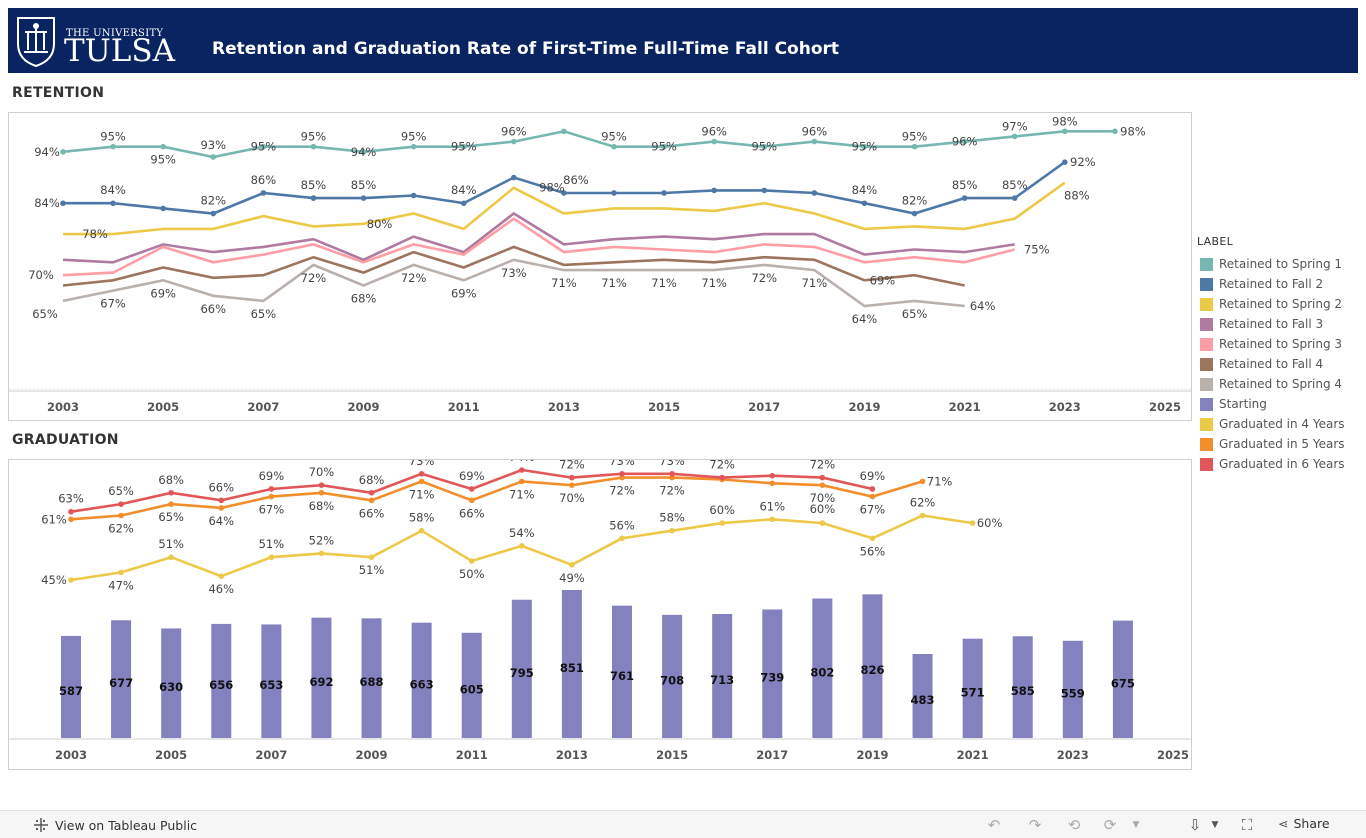 The image size is (1366, 838). What do you see at coordinates (865, 319) in the screenshot?
I see `data-label: 64%` at bounding box center [865, 319].